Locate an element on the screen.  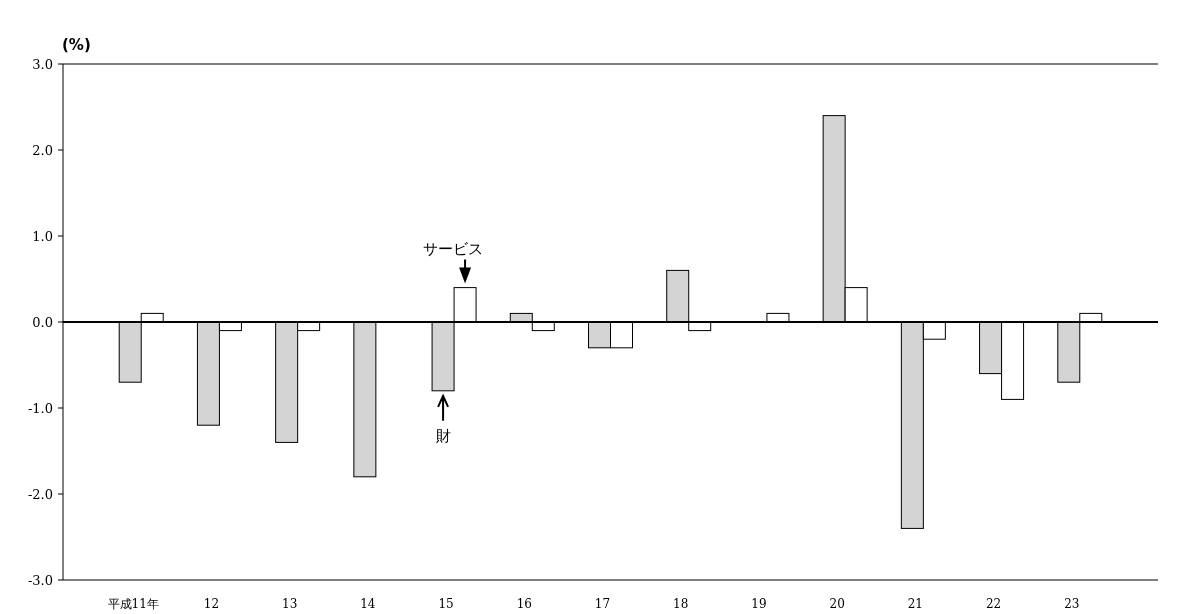
x-tick-label: 14 is located at coordinates (368, 604).